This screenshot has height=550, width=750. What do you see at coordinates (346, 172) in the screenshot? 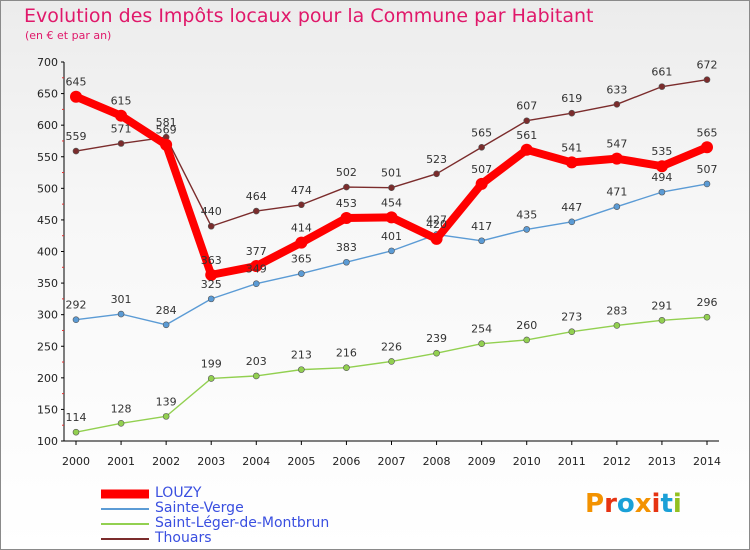
I see `data-label: 502` at bounding box center [346, 172].